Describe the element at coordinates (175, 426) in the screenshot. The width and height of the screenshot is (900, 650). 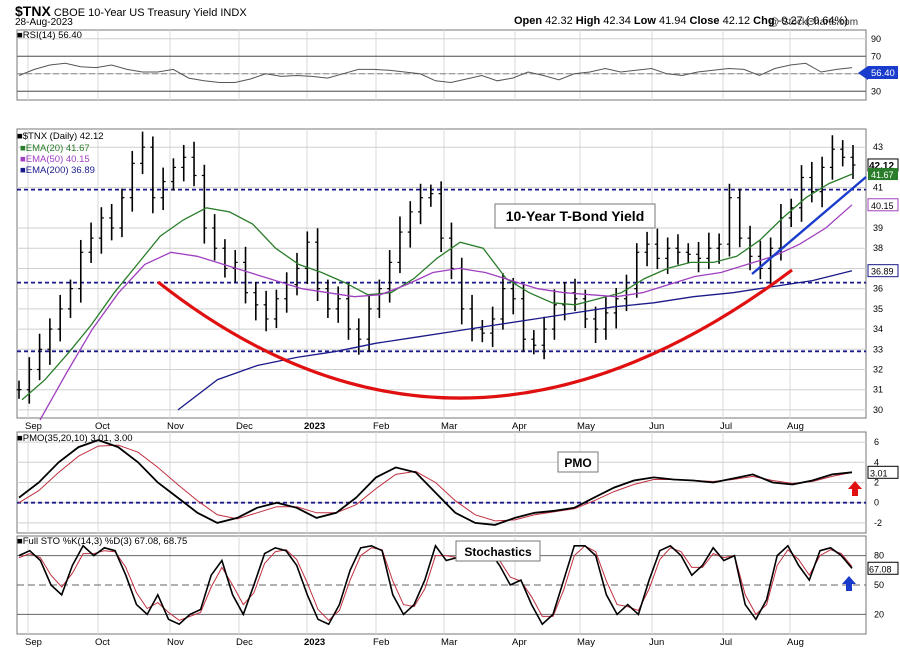
I see `price-x-tick-2: Nov` at that location.